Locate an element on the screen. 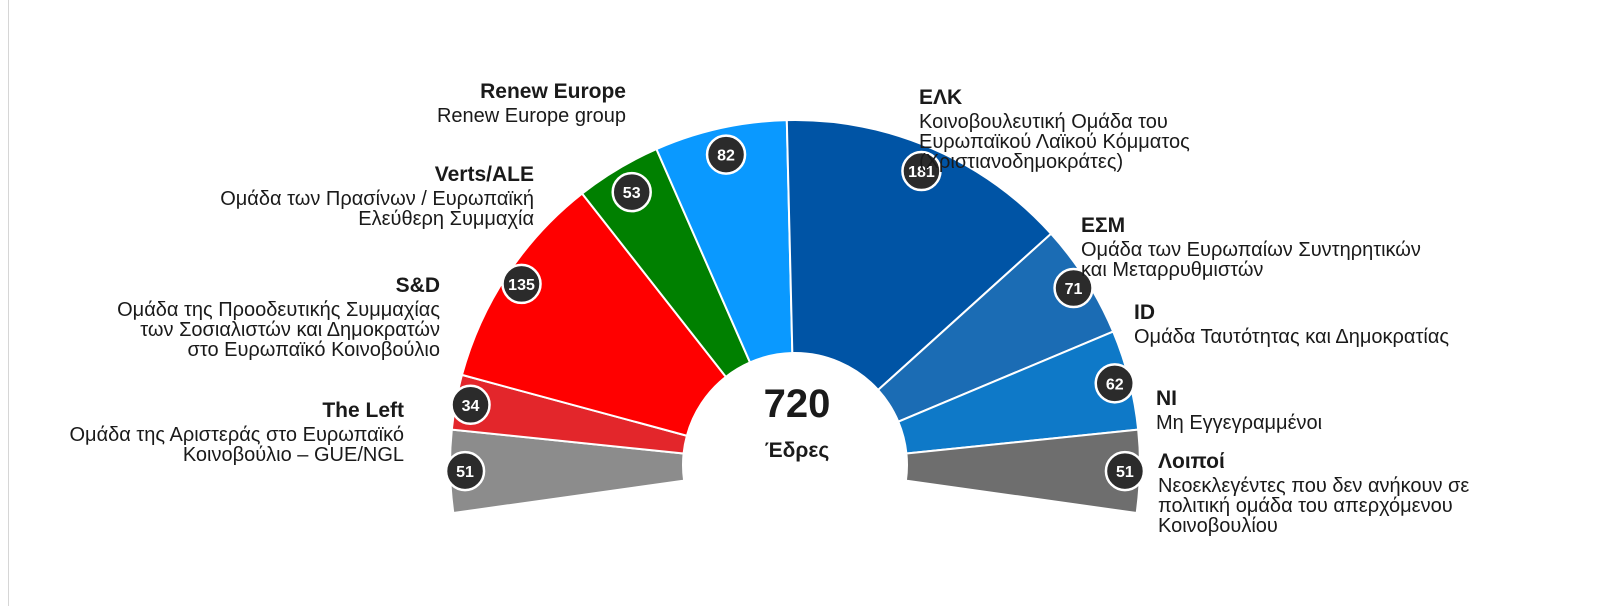  total-seats-caption: Έδρες is located at coordinates (797, 450).